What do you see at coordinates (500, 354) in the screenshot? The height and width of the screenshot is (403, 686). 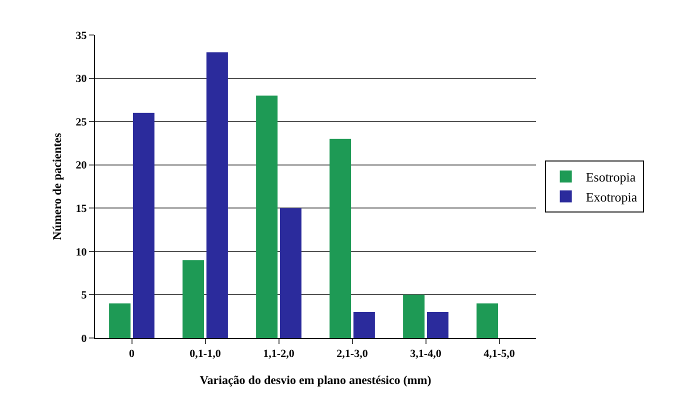 I see `x-tick-label: 4,1-5,0` at bounding box center [500, 354].